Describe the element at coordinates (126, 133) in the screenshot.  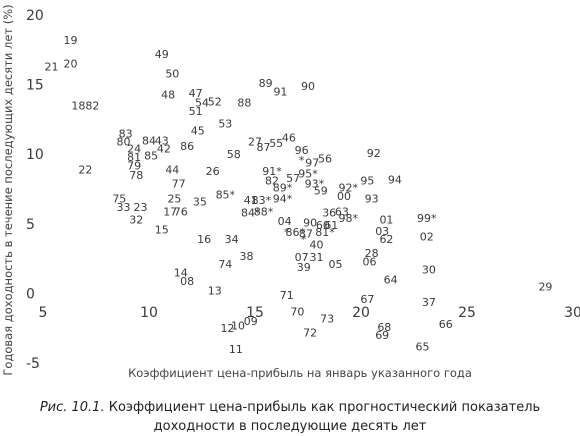
I see `data-point-18: 83` at that location.